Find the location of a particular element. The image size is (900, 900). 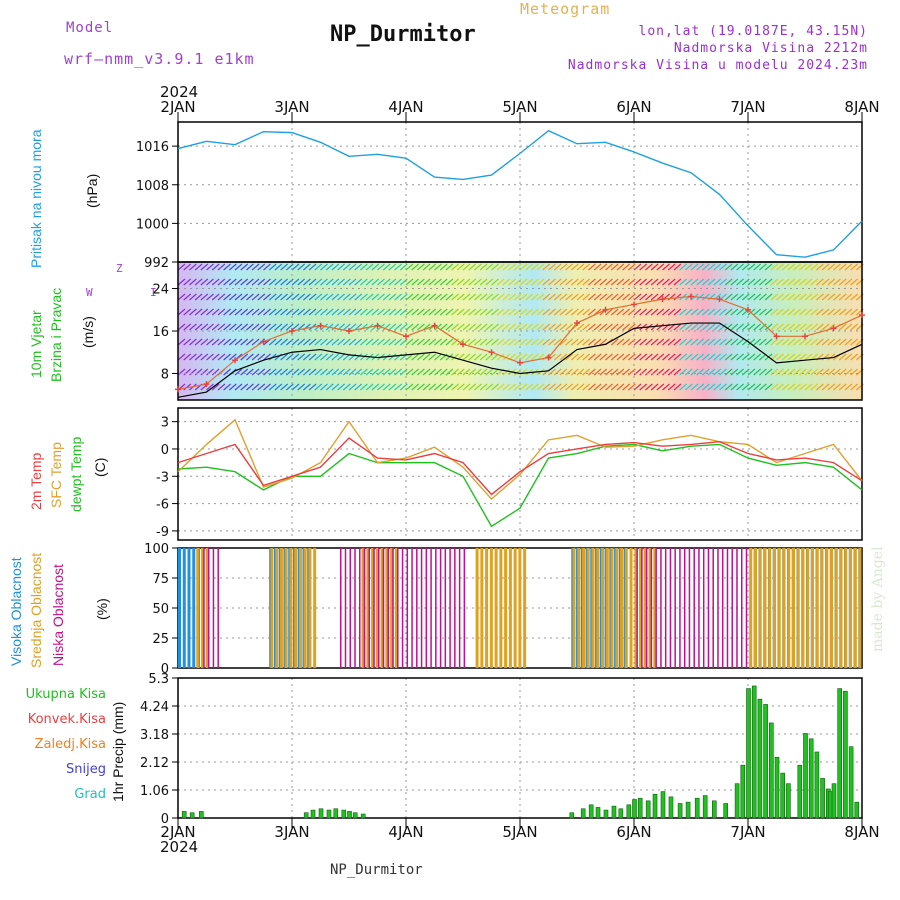

y-tick-label: 1000 is located at coordinates (152, 224).